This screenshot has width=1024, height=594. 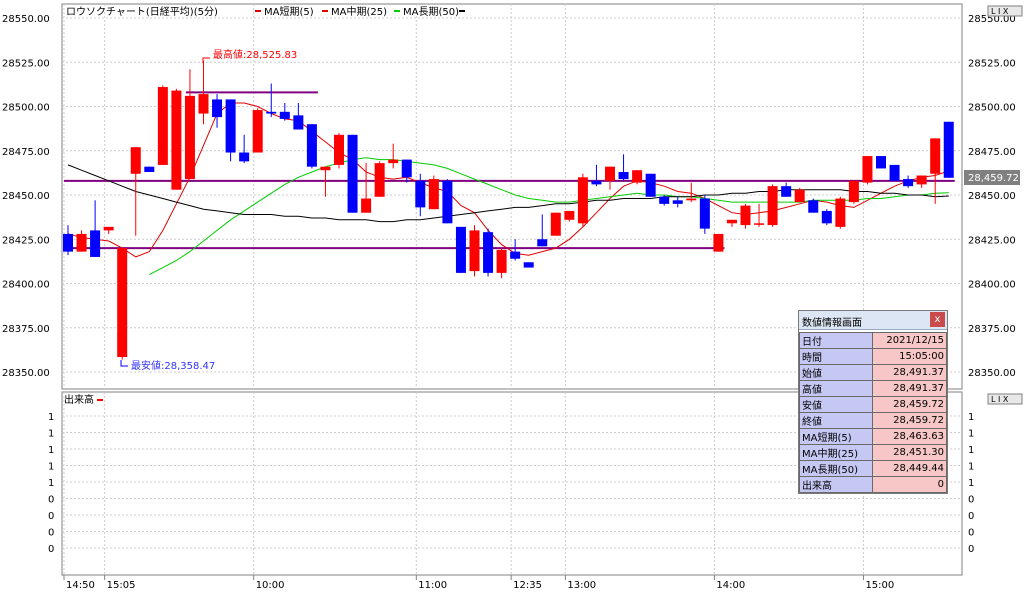 What do you see at coordinates (258, 11) in the screenshot?
I see `legend-ma-short-swatch` at bounding box center [258, 11].